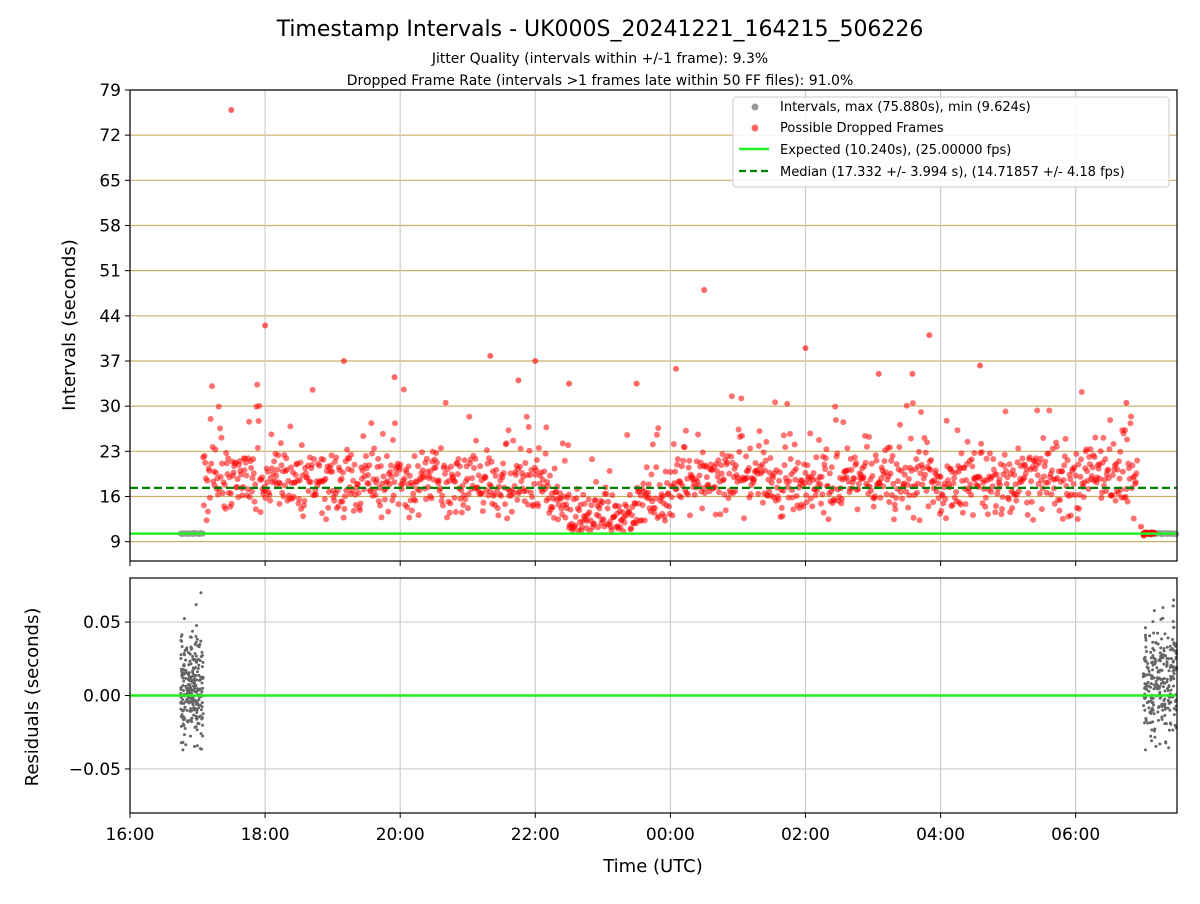 The image size is (1200, 904). Describe the element at coordinates (755, 107) in the screenshot. I see `legend-intervals-marker` at that location.